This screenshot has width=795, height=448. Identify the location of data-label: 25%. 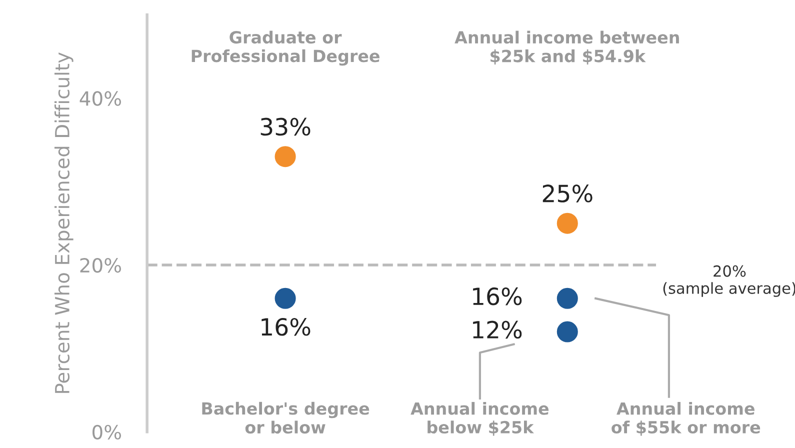
(567, 193).